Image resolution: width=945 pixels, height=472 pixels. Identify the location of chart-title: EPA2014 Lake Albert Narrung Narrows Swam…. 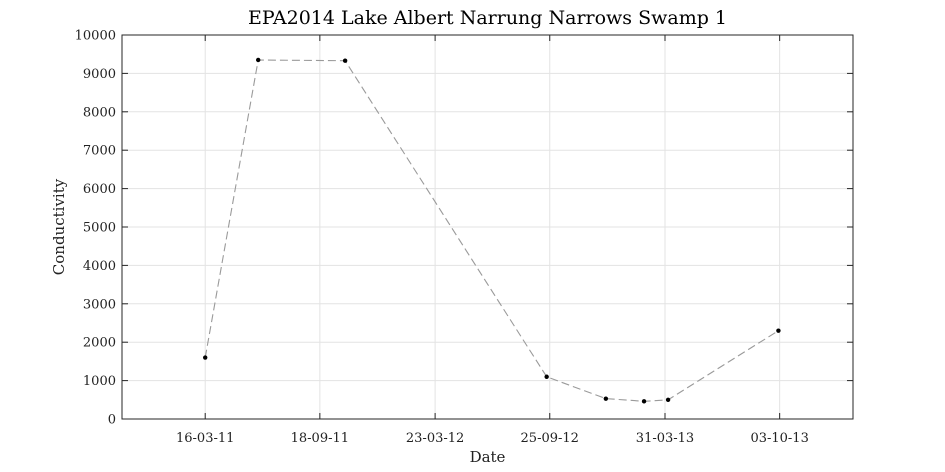
(487, 18).